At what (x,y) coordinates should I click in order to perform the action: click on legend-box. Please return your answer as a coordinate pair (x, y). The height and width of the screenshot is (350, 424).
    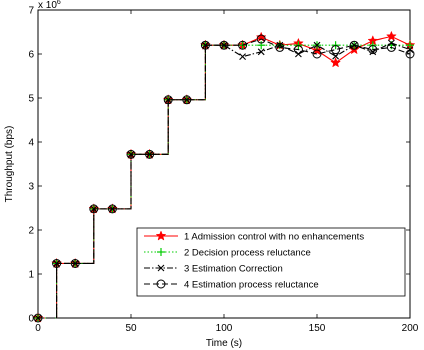
    Looking at the image, I should click on (271, 262).